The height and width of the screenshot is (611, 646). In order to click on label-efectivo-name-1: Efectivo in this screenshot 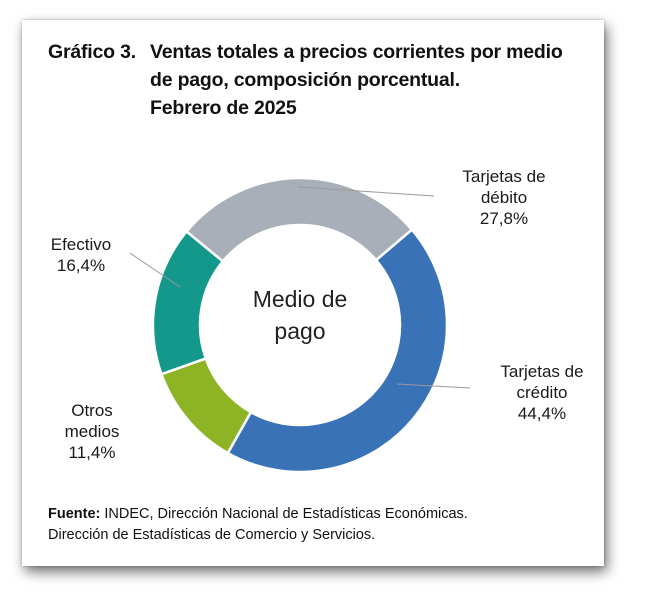, I will do `click(81, 244)`.